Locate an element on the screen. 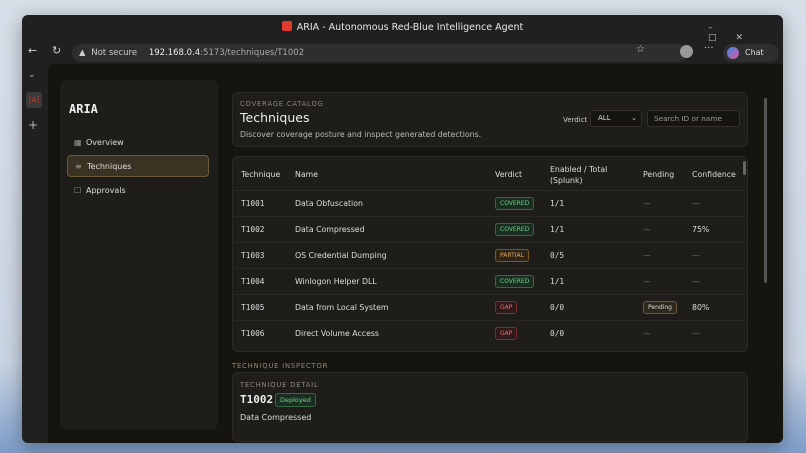 The height and width of the screenshot is (453, 806). refresh-button: ↻ is located at coordinates (57, 50).